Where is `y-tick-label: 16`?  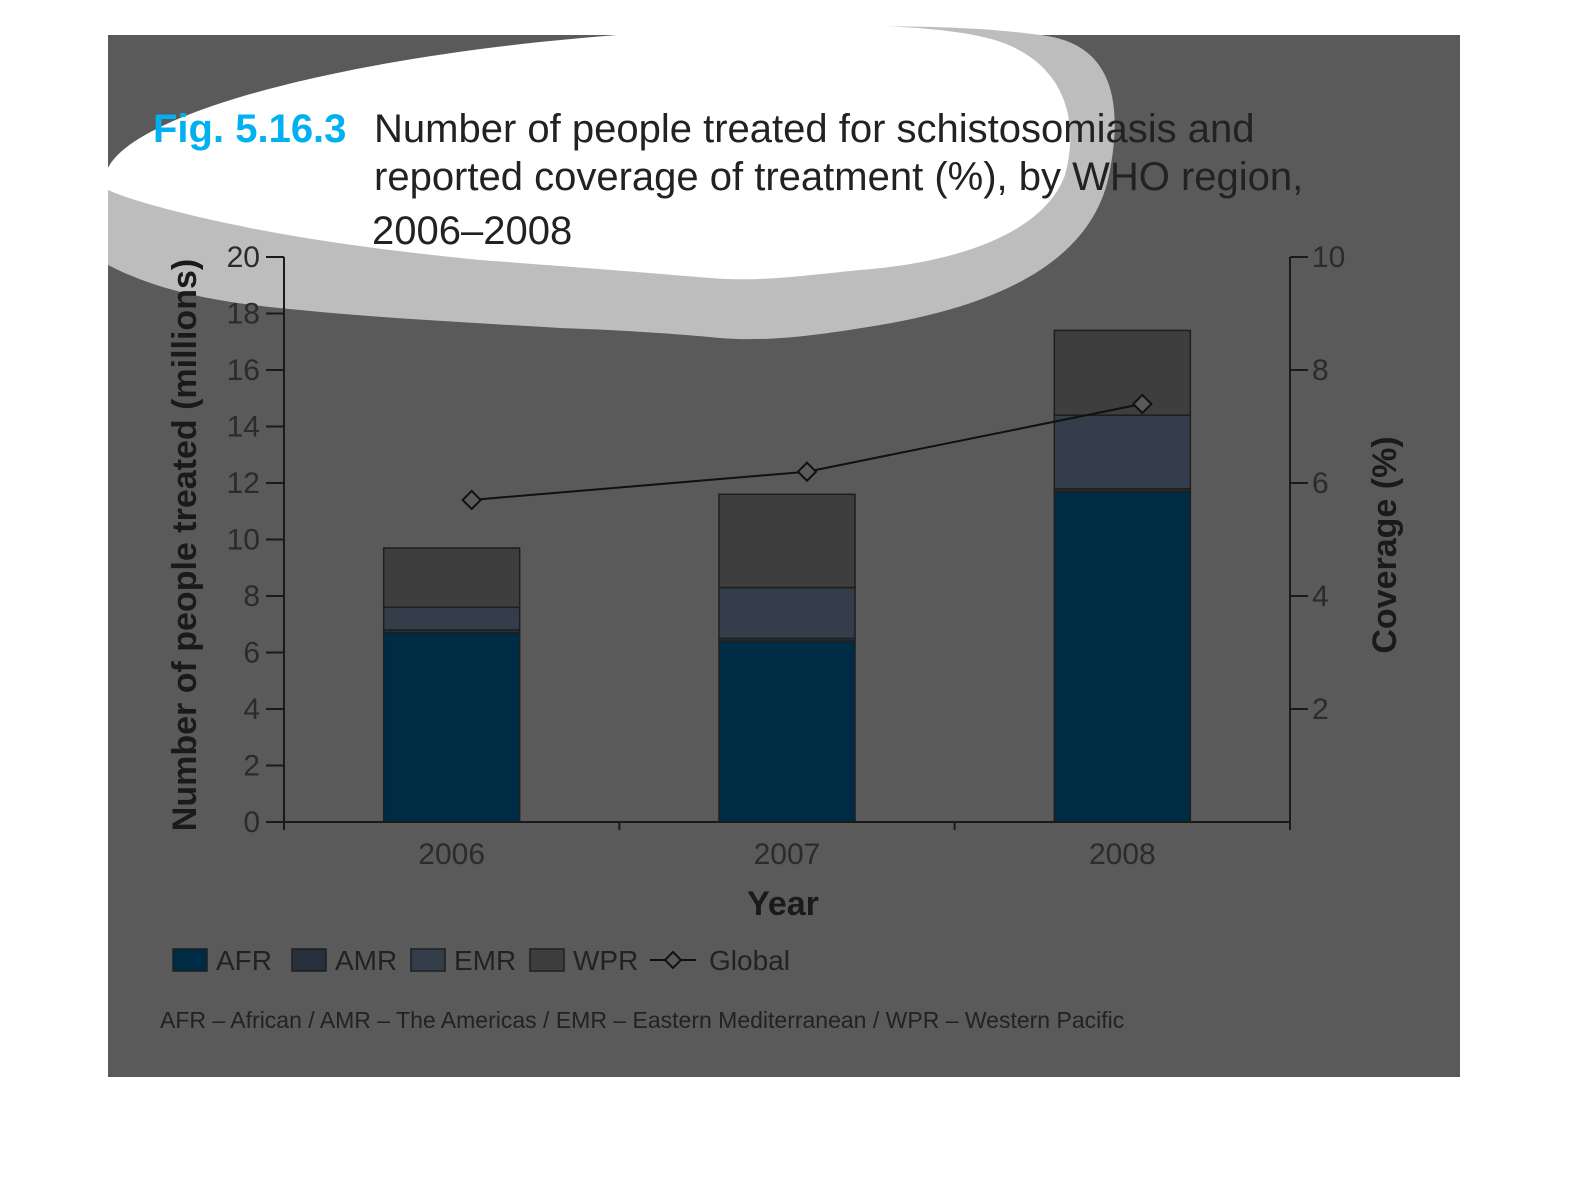 y-tick-label: 16 is located at coordinates (243, 370).